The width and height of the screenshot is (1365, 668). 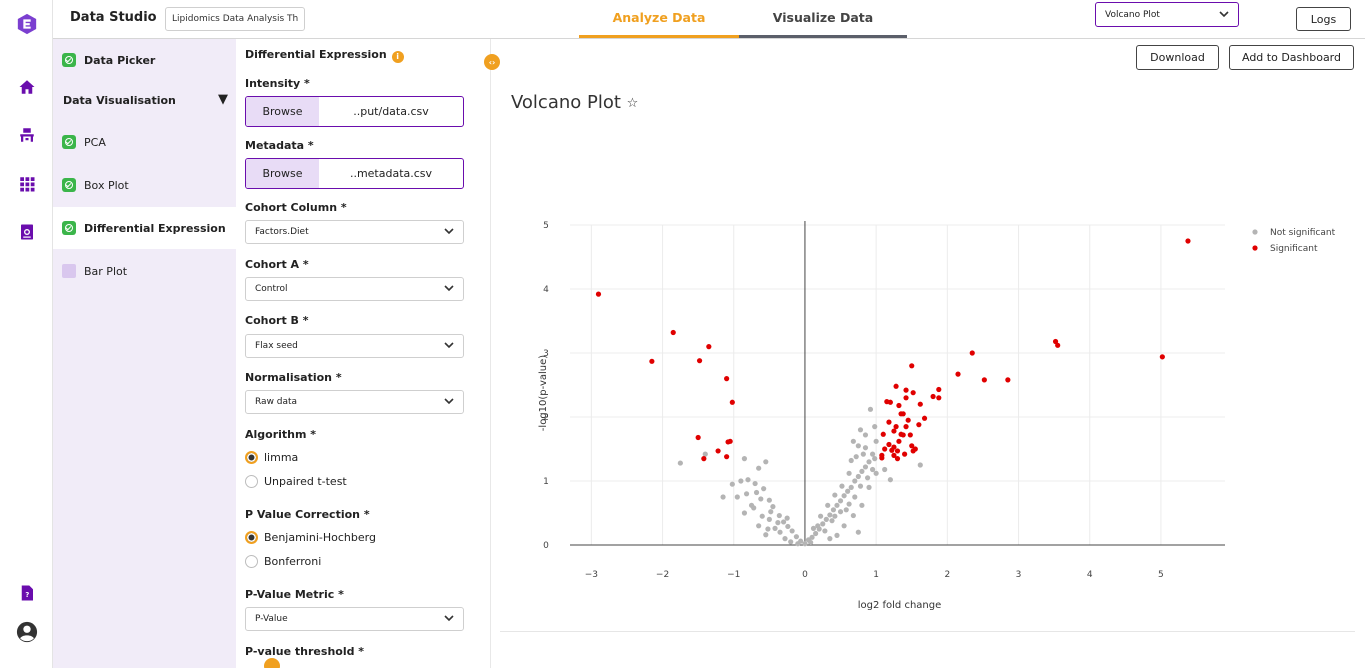 I want to click on cohort-b-value: Flax seed, so click(x=276, y=346).